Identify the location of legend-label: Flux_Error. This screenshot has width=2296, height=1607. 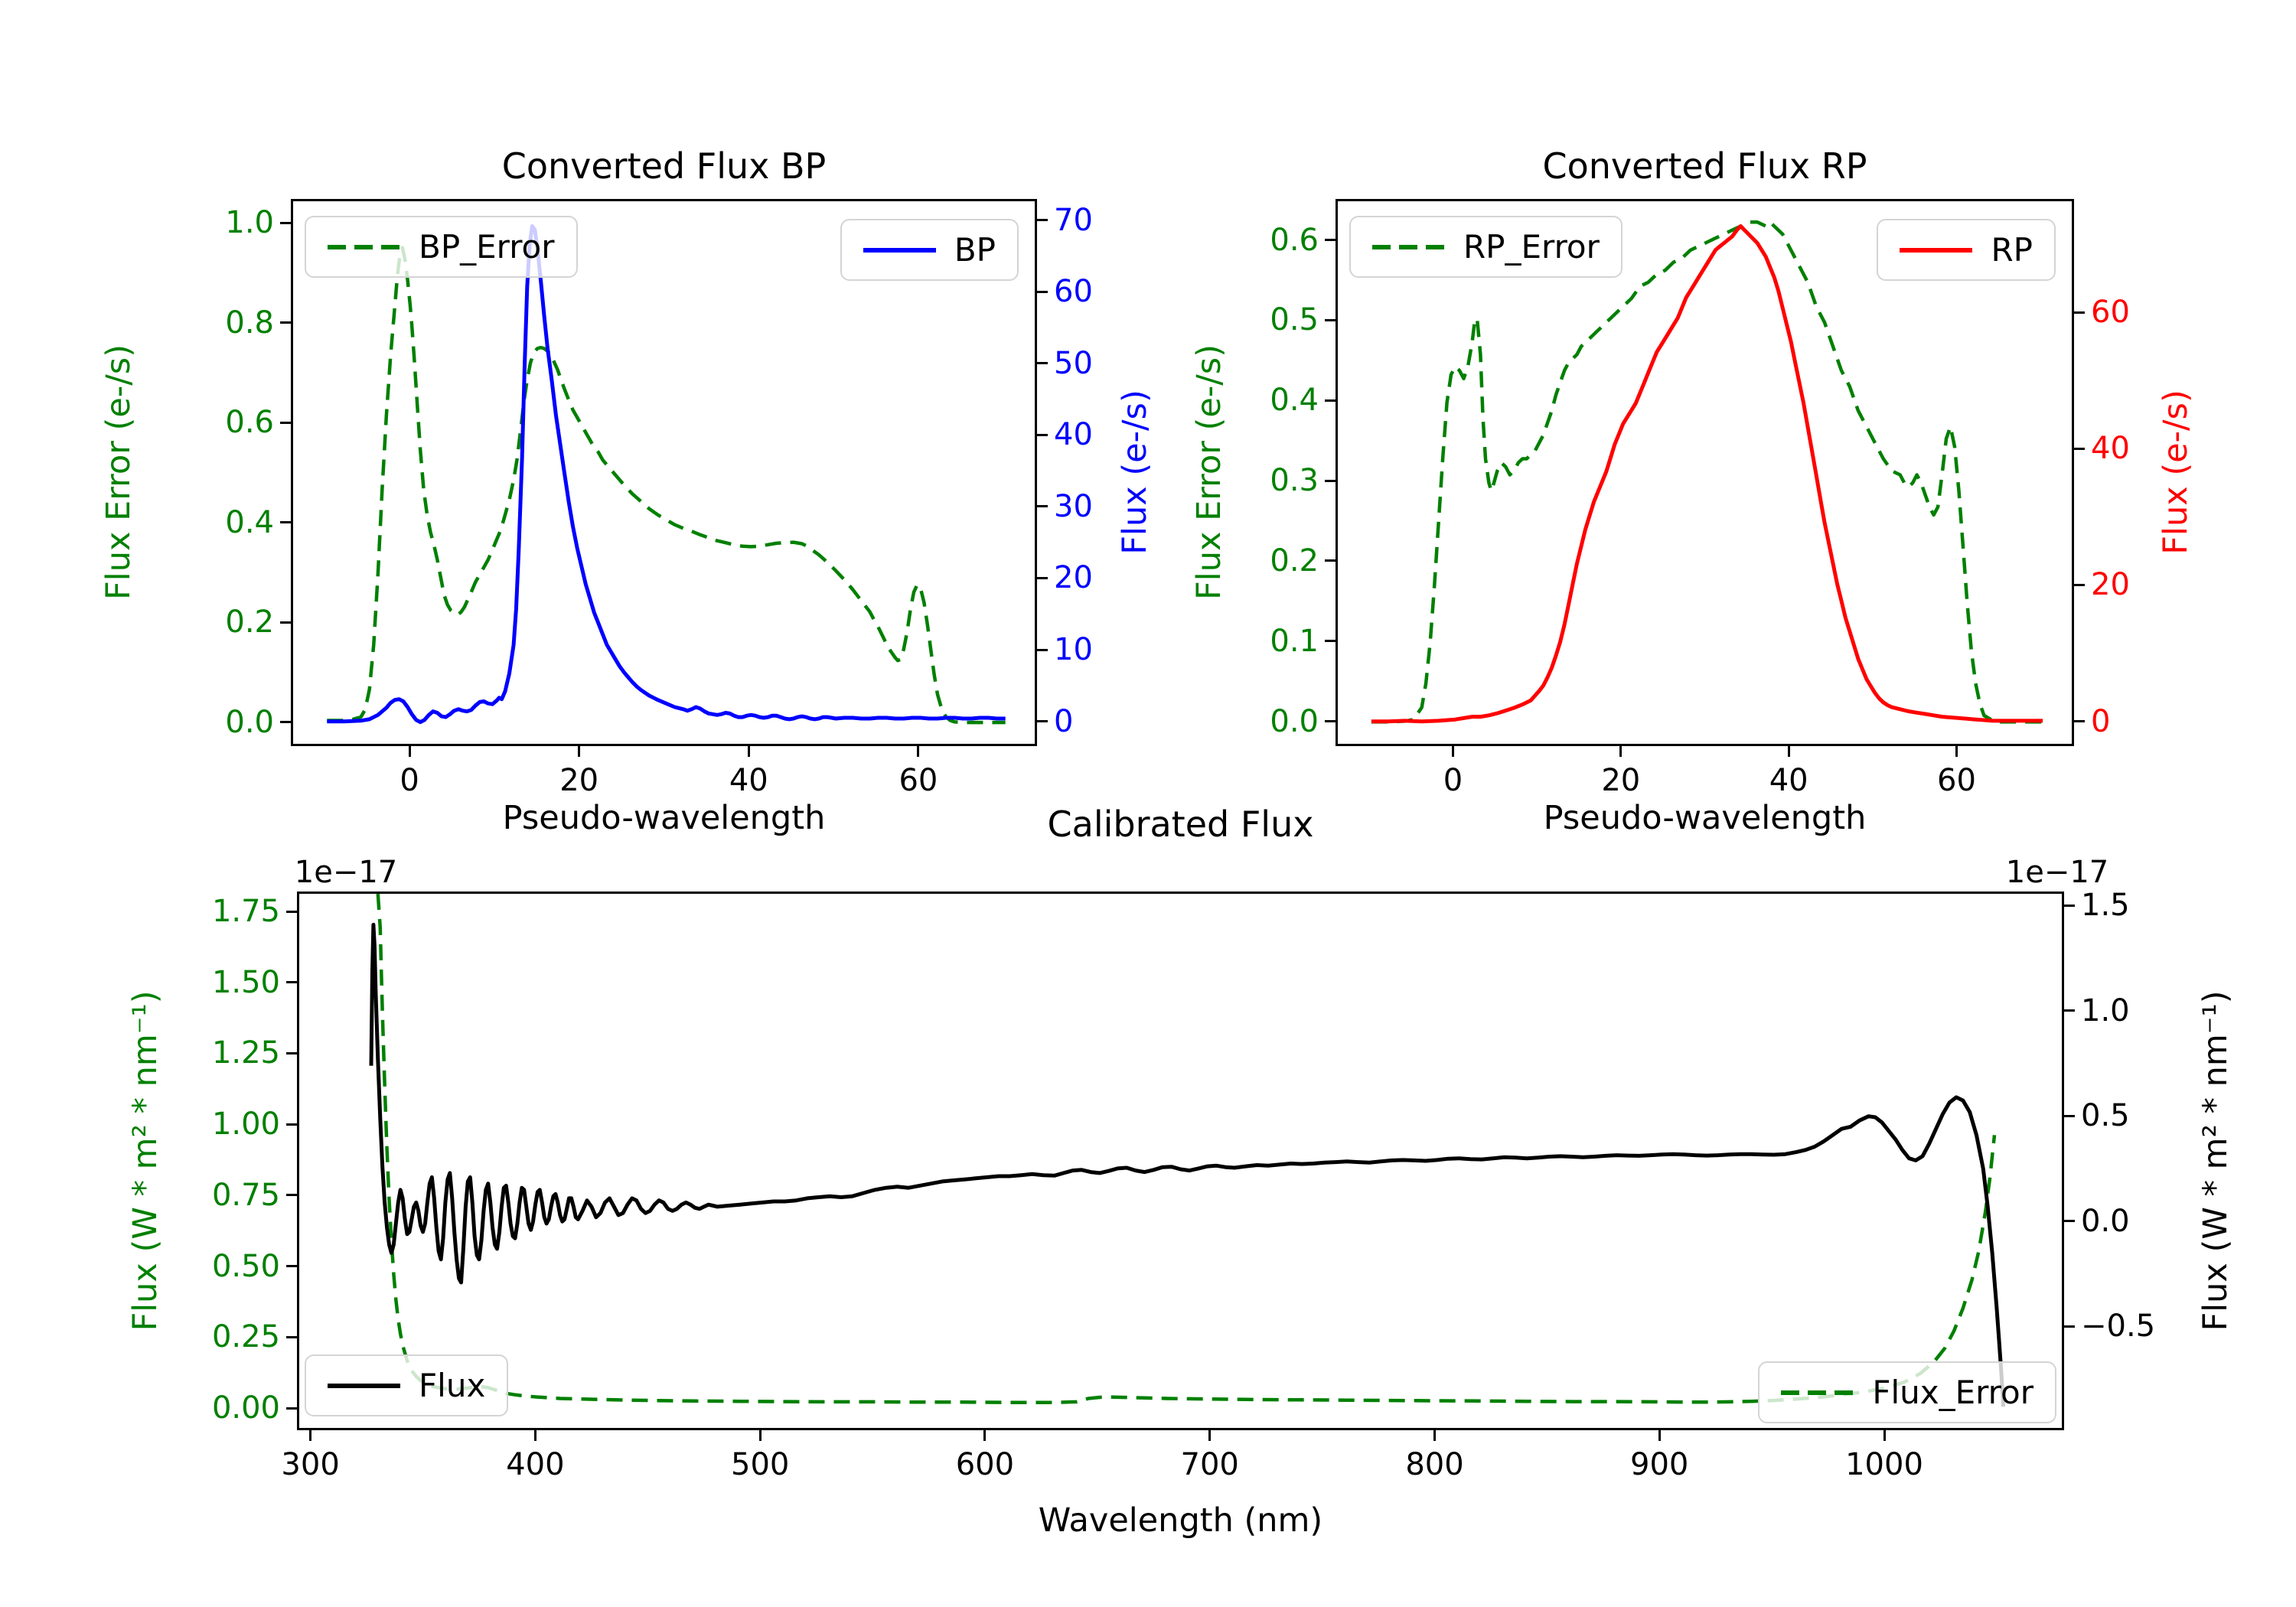
(1952, 1392).